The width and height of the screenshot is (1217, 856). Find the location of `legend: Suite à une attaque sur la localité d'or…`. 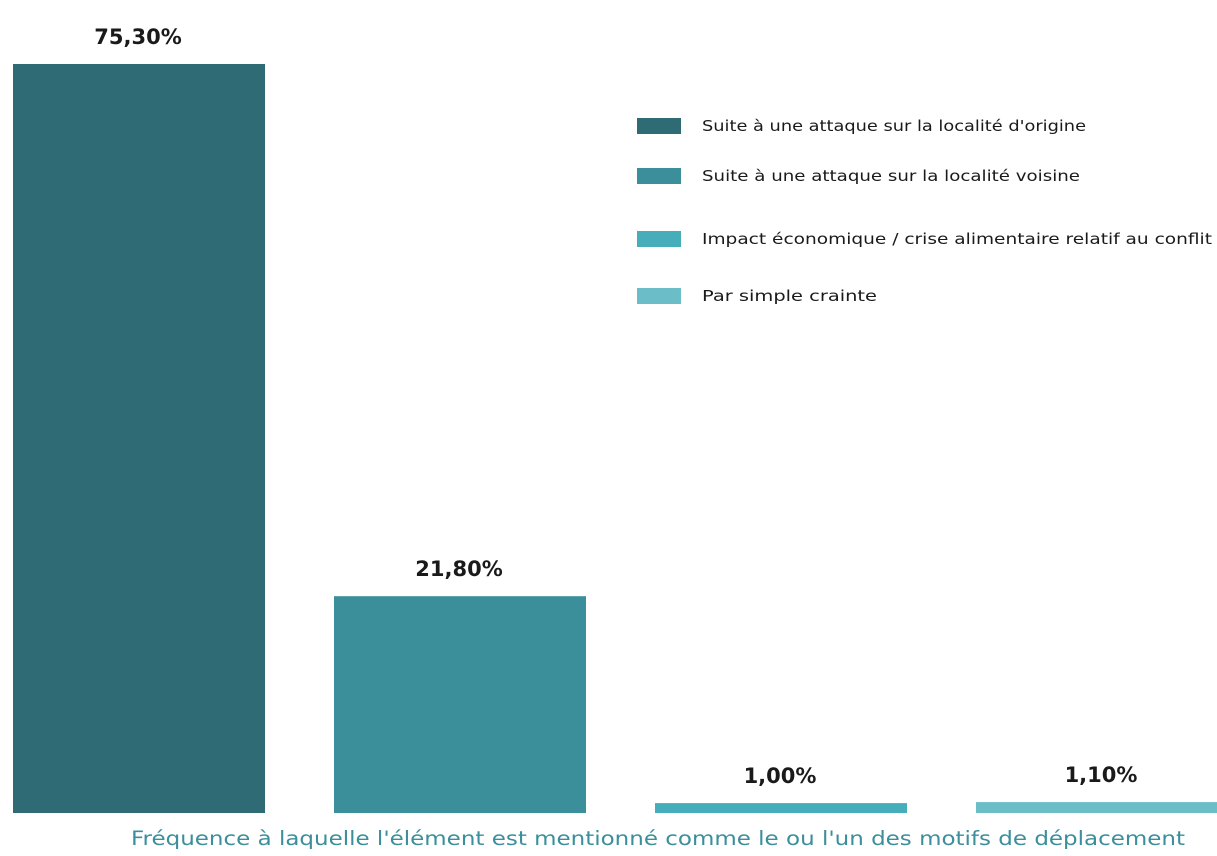

legend: Suite à une attaque sur la localité d'or… is located at coordinates (924, 211).